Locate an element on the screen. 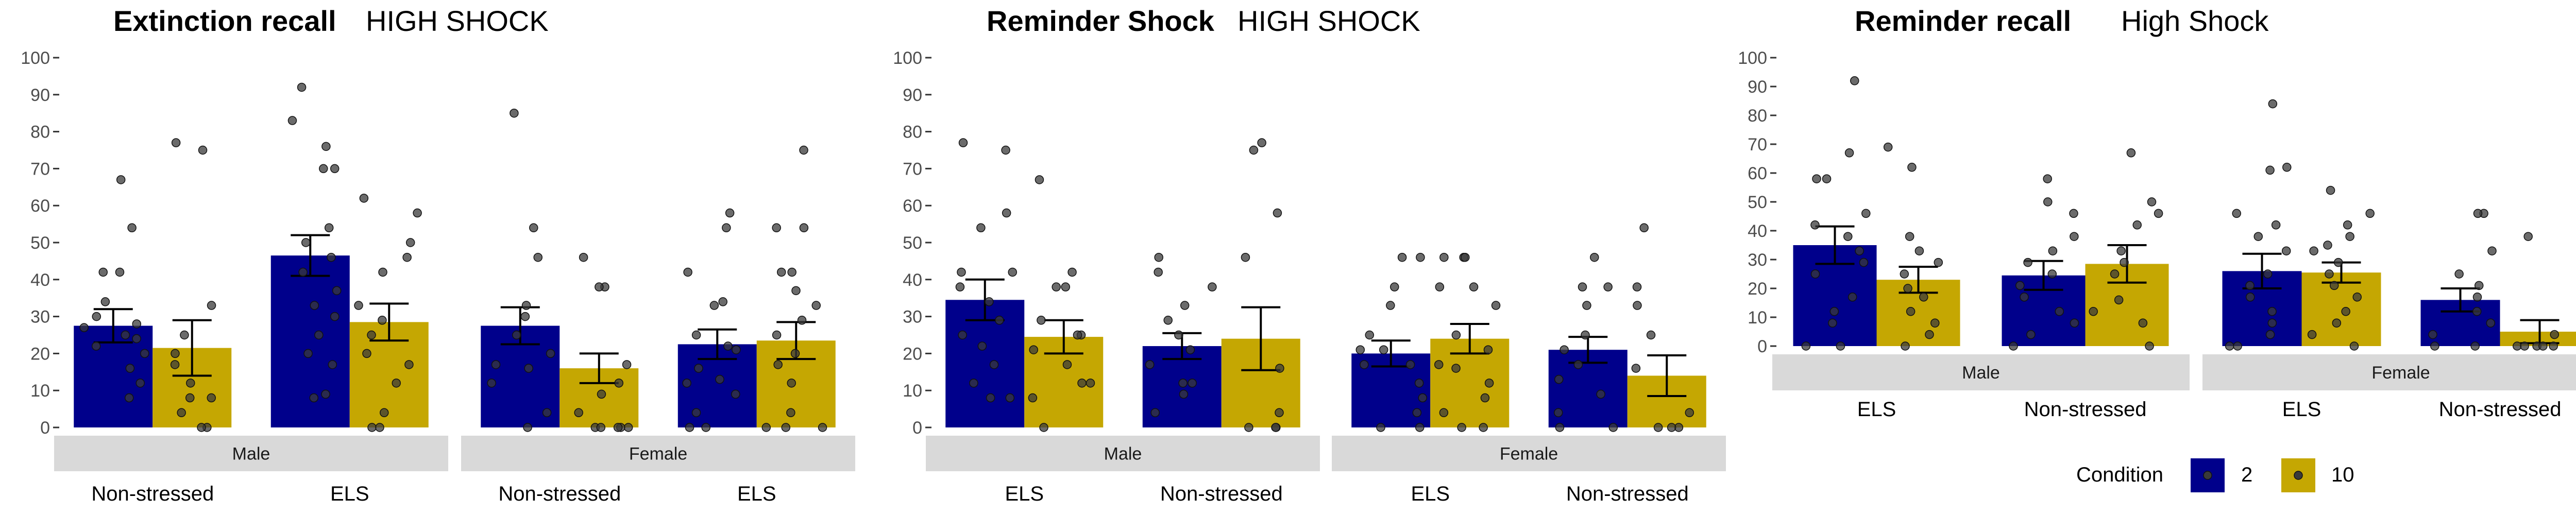 The width and height of the screenshot is (2576, 515). y-tick-label: 100 is located at coordinates (35, 58).